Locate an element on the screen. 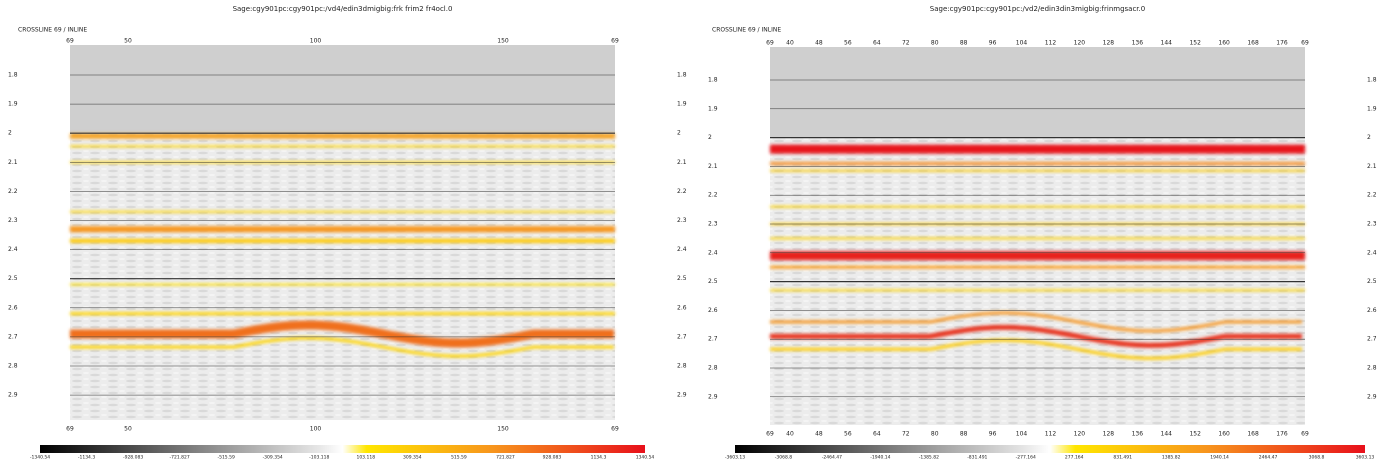 The height and width of the screenshot is (464, 1380). time-label: 2.9 is located at coordinates (682, 395).